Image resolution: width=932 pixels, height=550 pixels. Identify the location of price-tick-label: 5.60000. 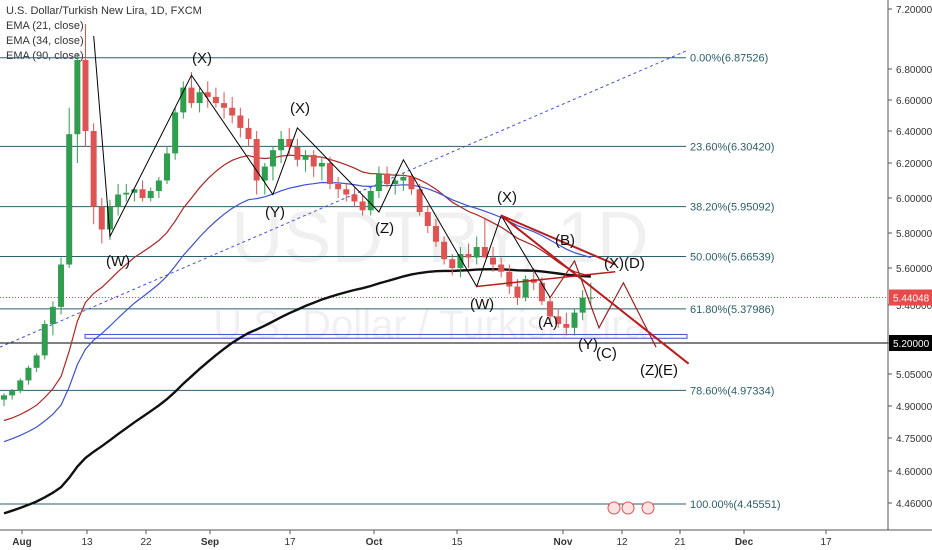
(914, 269).